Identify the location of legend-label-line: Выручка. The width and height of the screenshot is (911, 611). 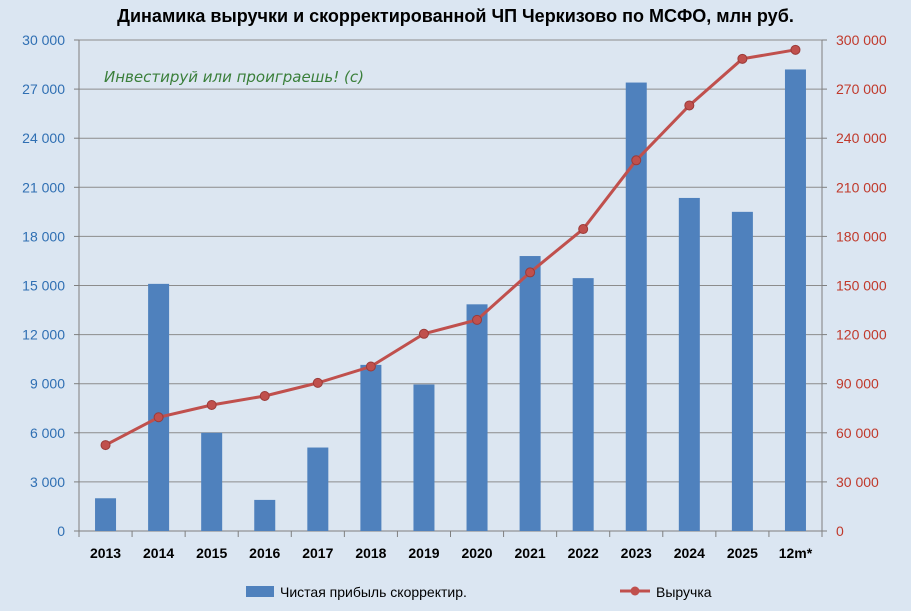
(684, 592).